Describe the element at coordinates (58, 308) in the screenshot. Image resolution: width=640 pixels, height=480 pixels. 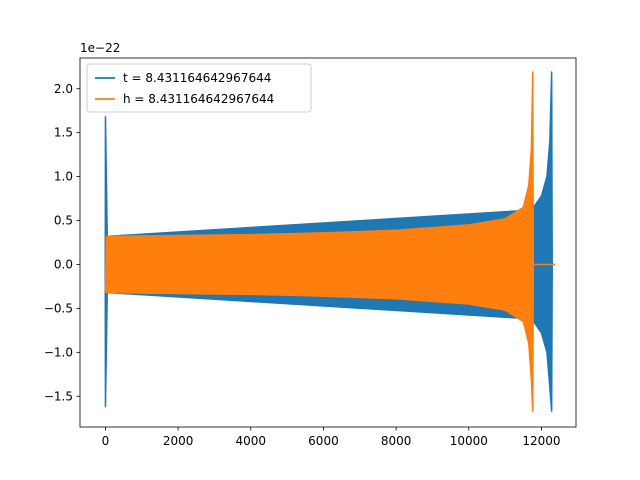
I see `y-tick-label: −0.5` at that location.